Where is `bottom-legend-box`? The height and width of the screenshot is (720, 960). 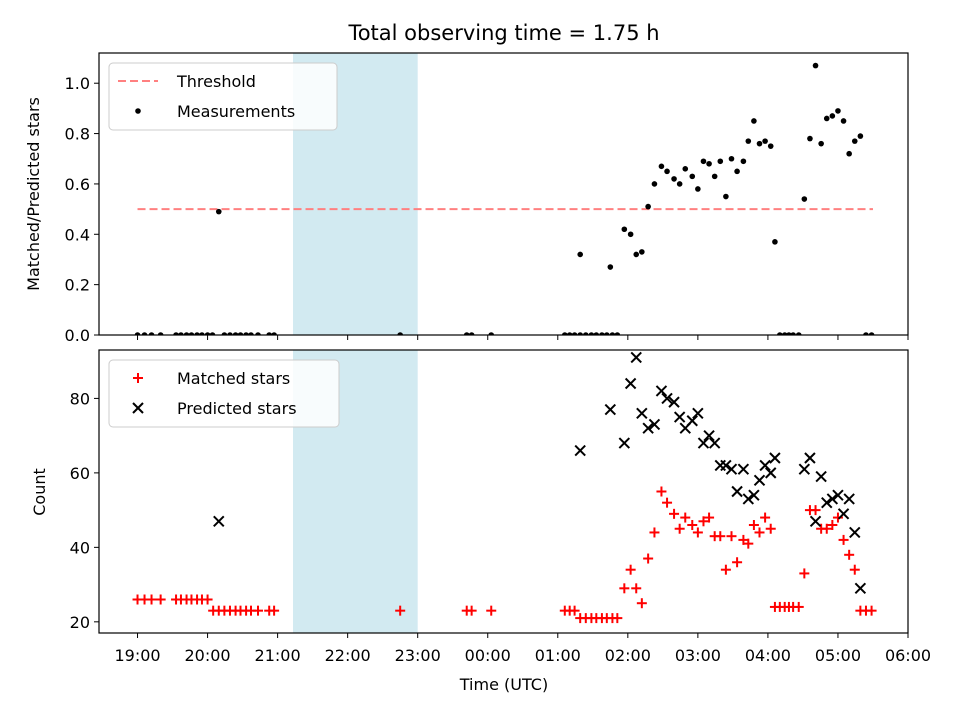
bottom-legend-box is located at coordinates (224, 393).